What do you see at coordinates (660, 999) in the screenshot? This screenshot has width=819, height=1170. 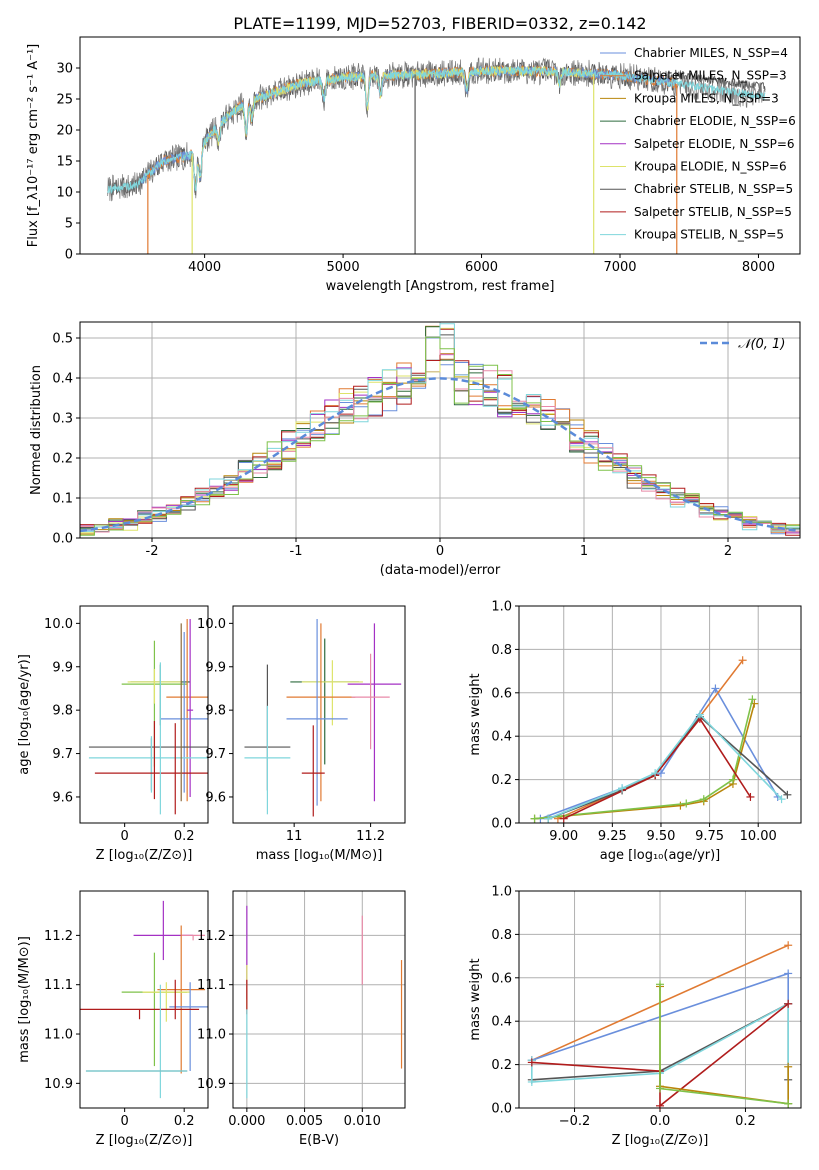 I see `mass_weight_vs_Z-frame` at bounding box center [660, 999].